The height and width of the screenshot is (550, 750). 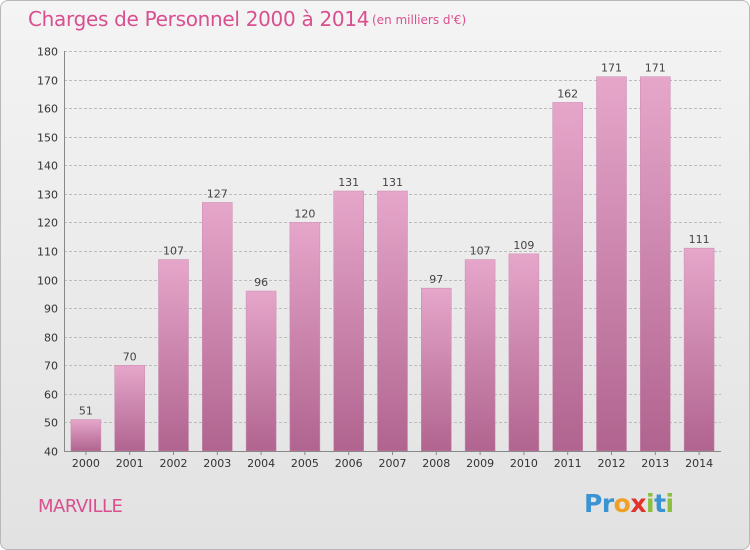 I want to click on y-tick-label: 60, so click(x=51, y=395).